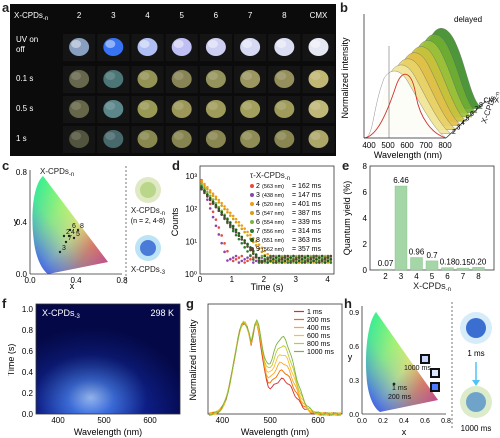 This screenshot has height=438, width=500. Describe the element at coordinates (347, 218) in the screenshot. I see `y-axis-label: Quantum yield (%)` at that location.